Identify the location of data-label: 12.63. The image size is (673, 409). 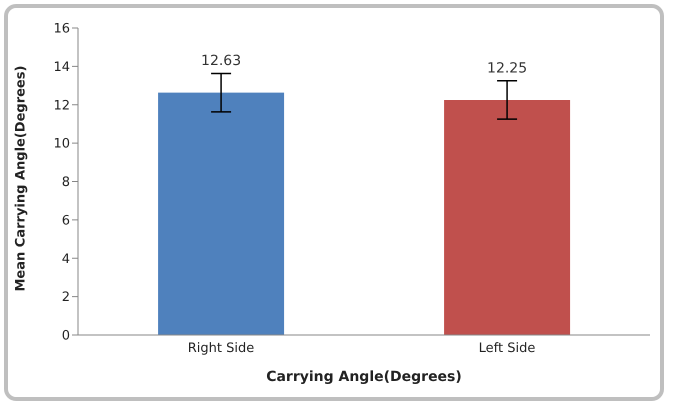
(221, 61).